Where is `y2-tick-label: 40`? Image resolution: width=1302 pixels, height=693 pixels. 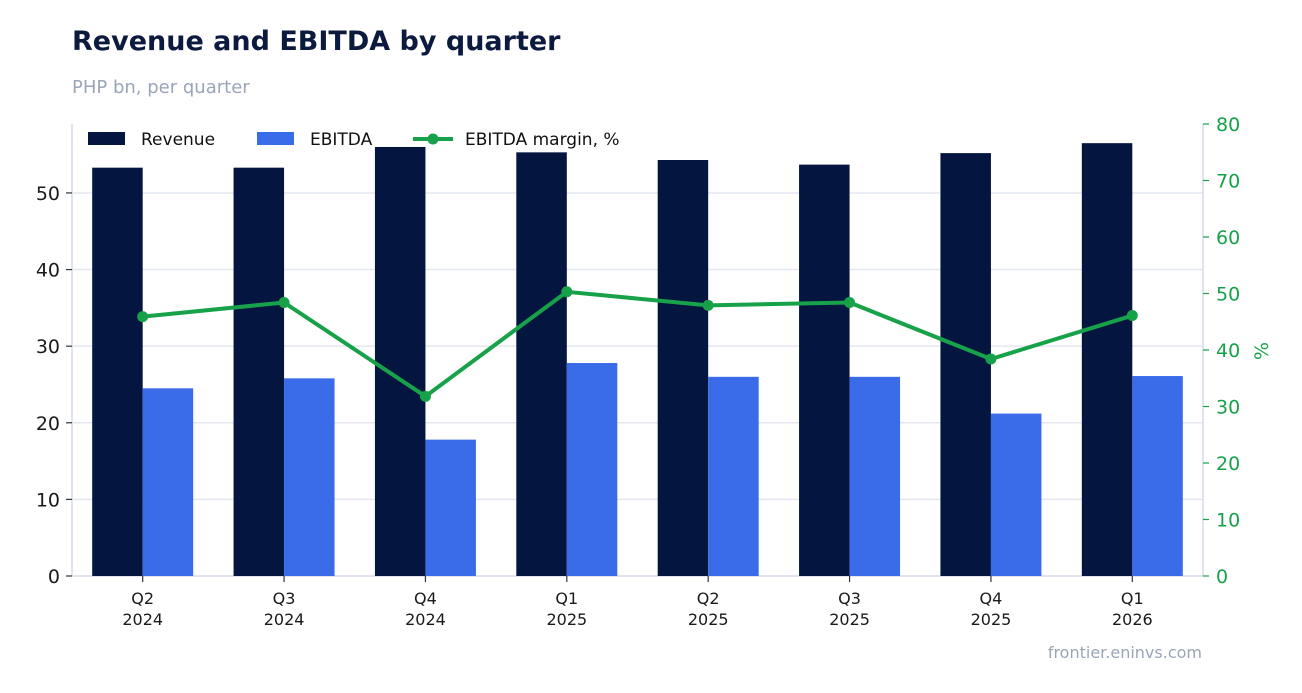
y2-tick-label: 40 is located at coordinates (1228, 351).